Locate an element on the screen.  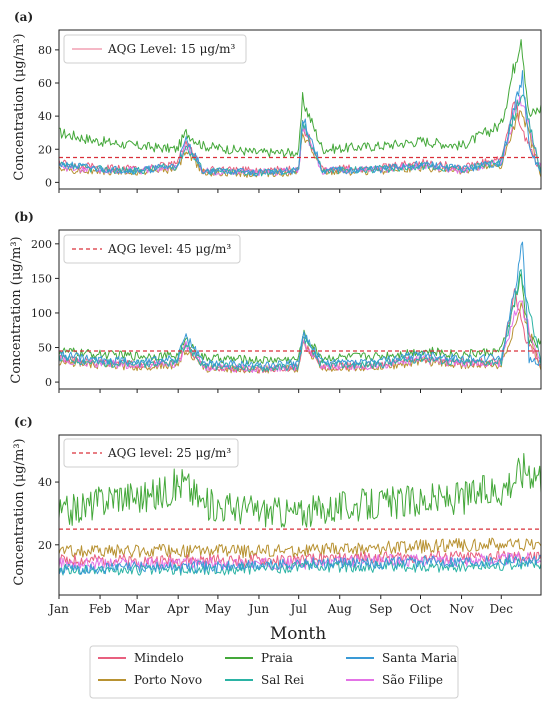
legend-entry-sao-filipe: São Filipe is located at coordinates (394, 680).